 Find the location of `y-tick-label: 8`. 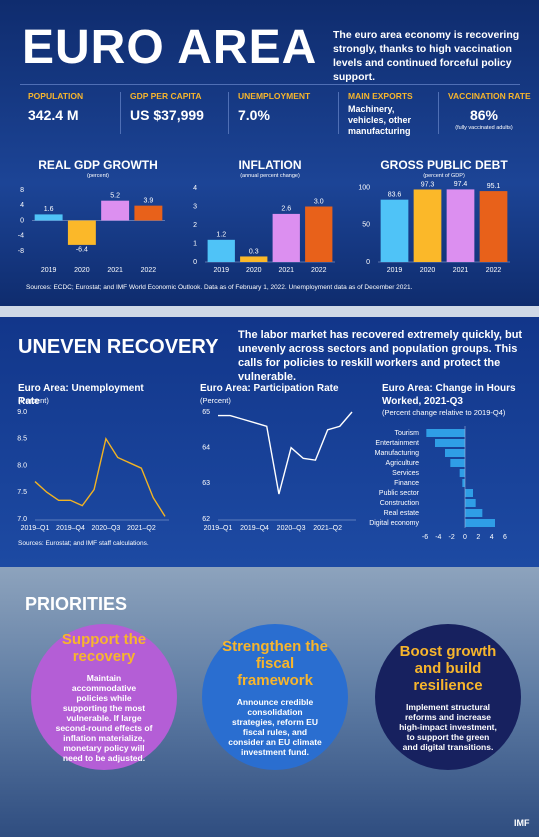

y-tick-label: 8 is located at coordinates (22, 190).